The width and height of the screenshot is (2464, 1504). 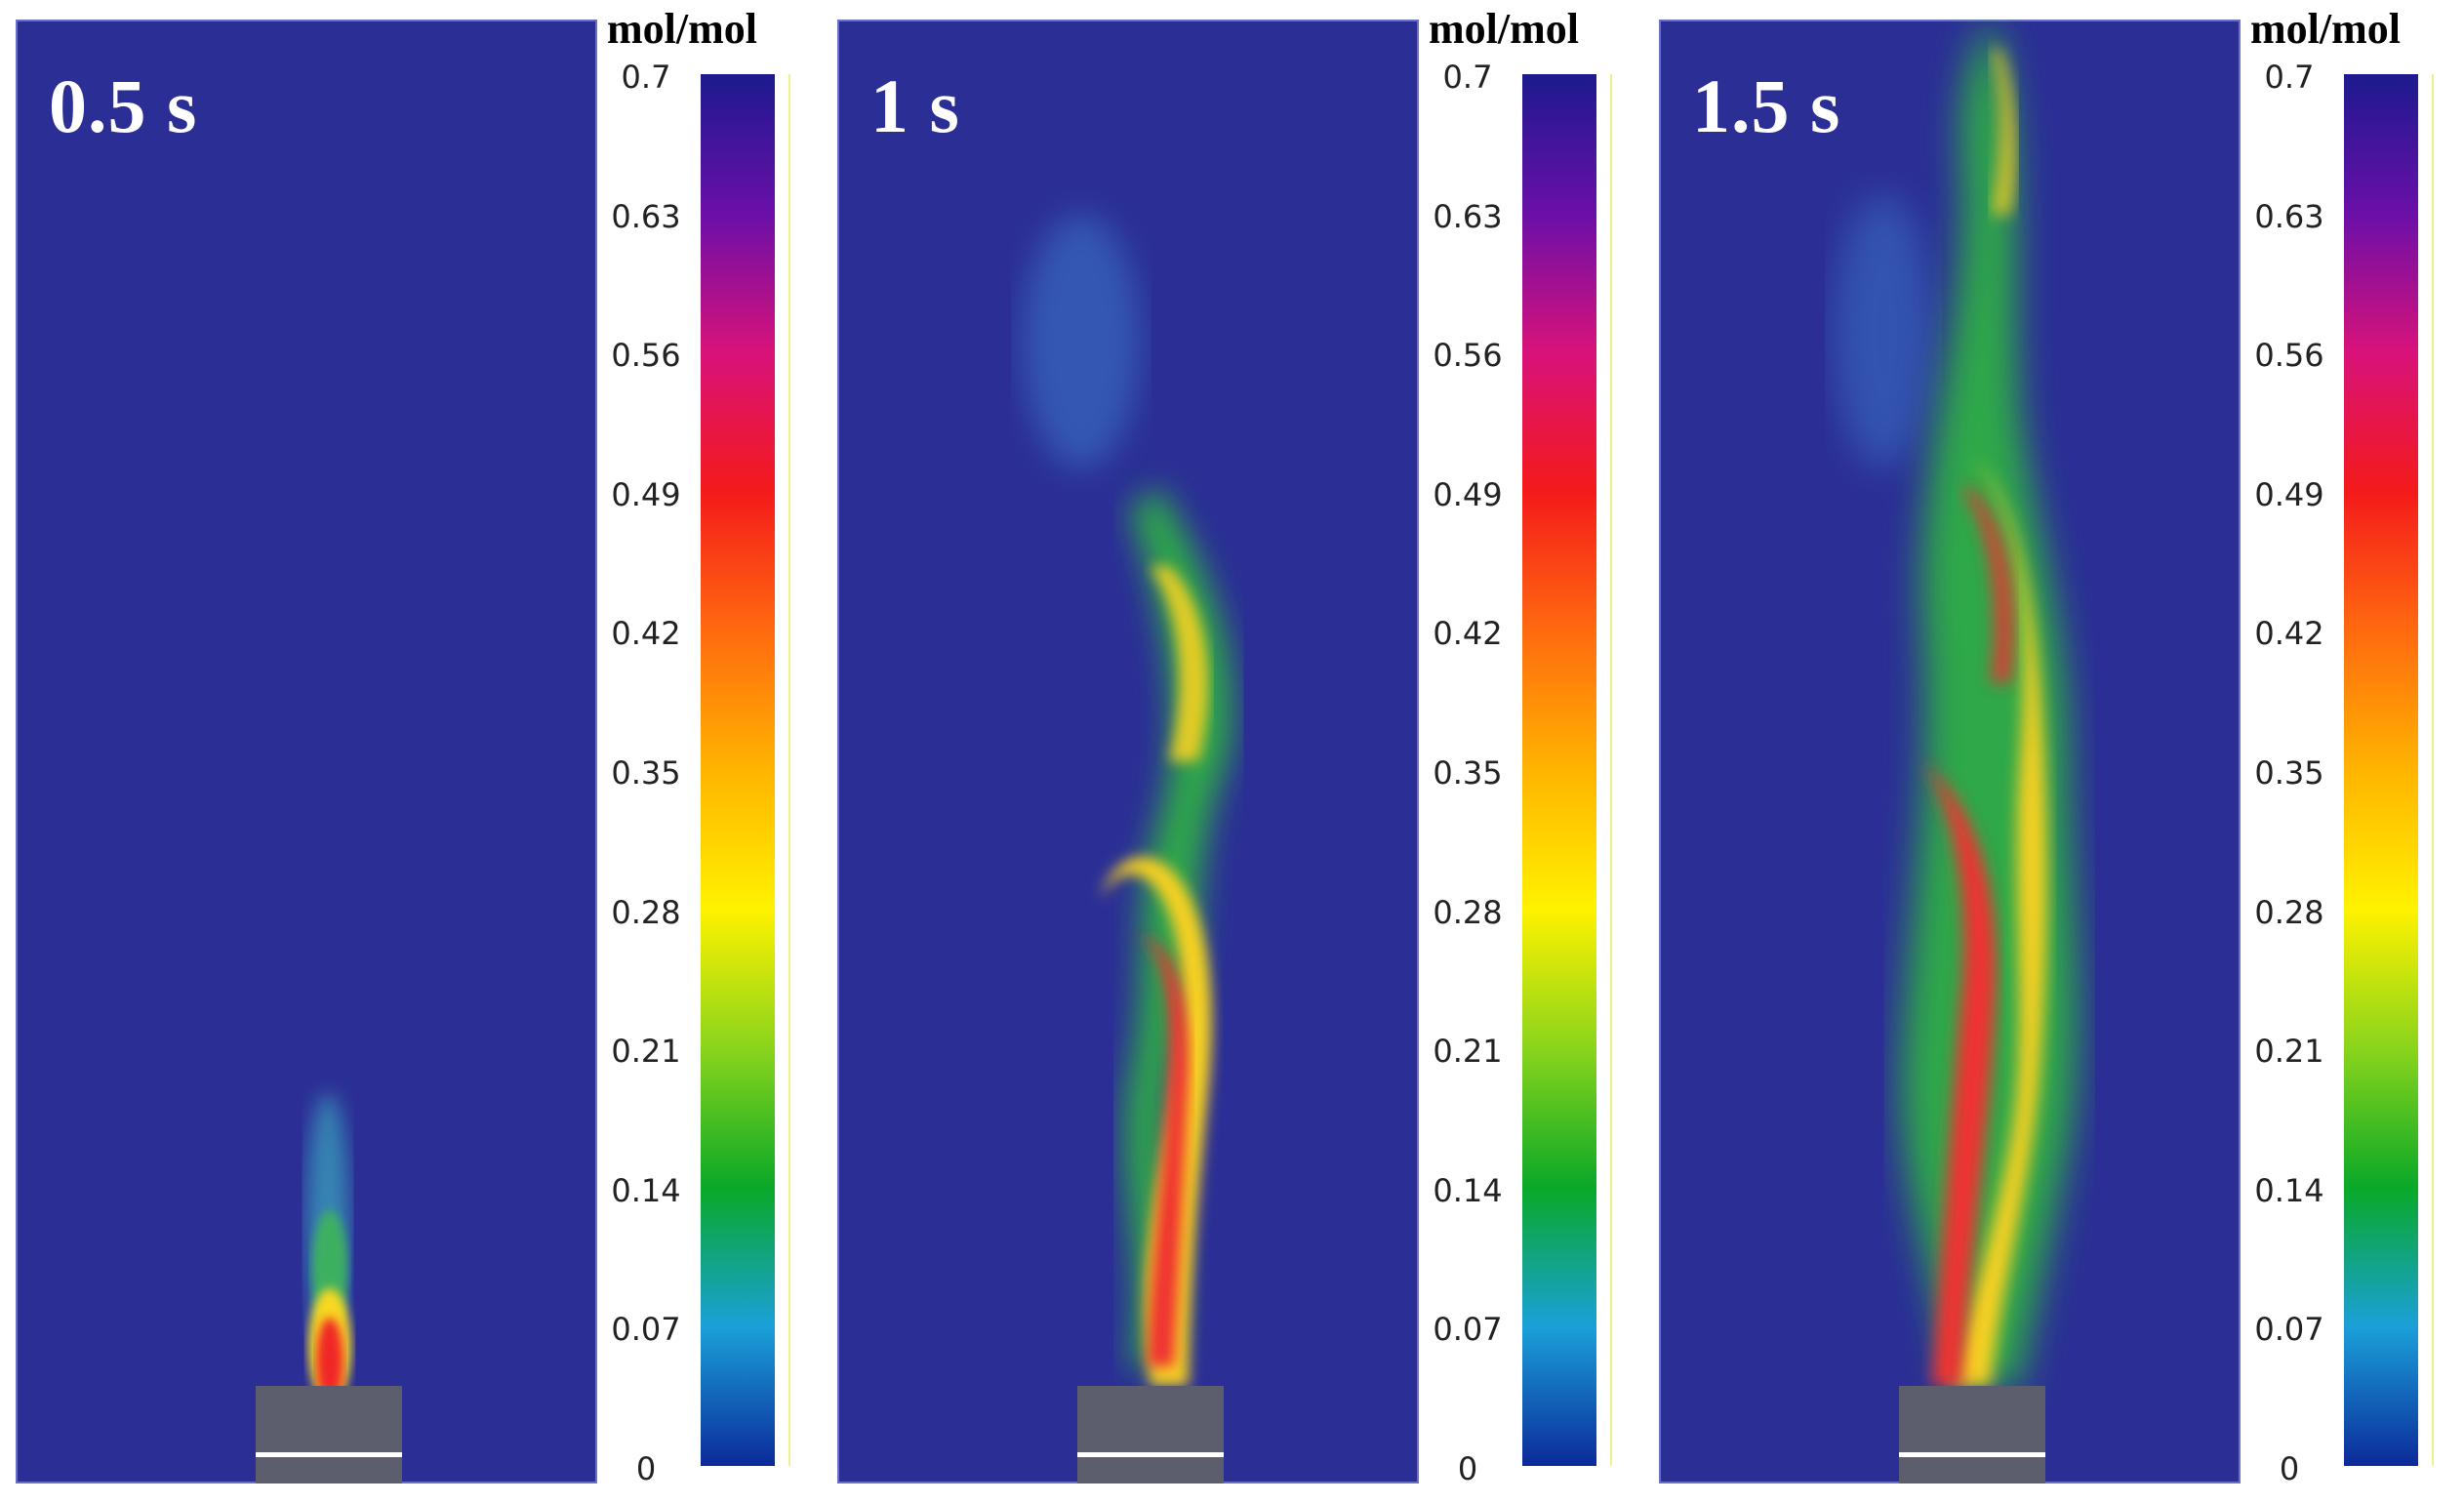 What do you see at coordinates (123, 106) in the screenshot?
I see `time-label: 0.5 s` at bounding box center [123, 106].